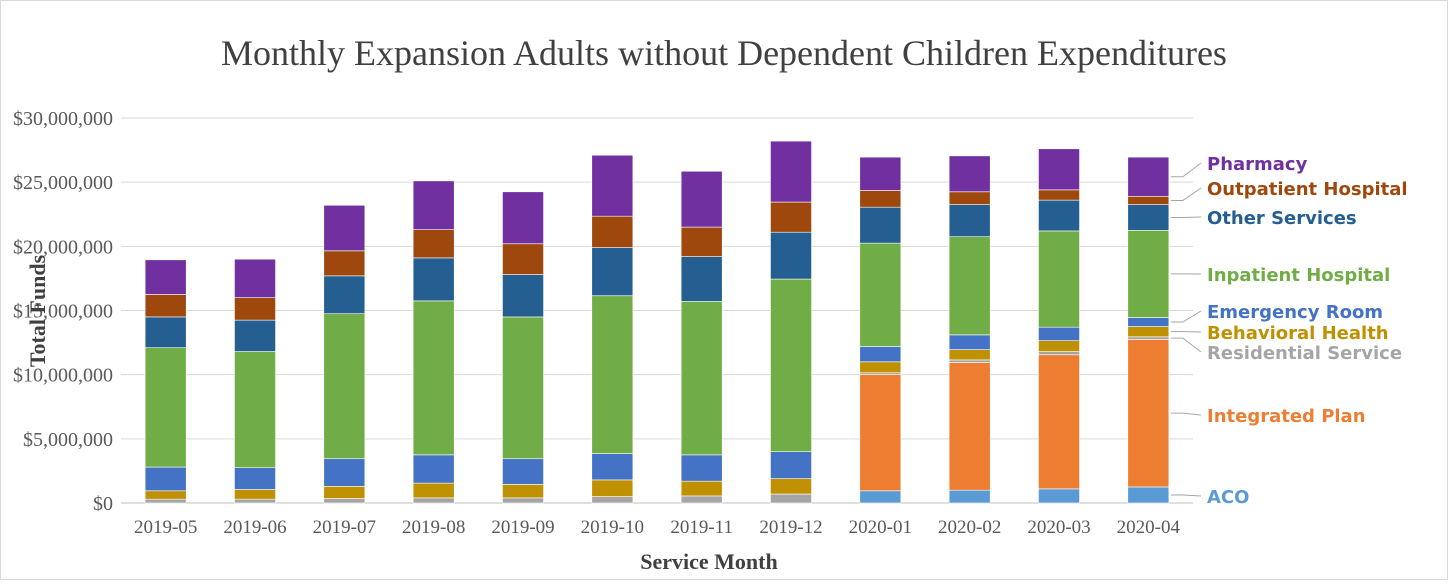 This screenshot has width=1448, height=584. I want to click on x-tick-label: 2020-03, so click(1058, 527).